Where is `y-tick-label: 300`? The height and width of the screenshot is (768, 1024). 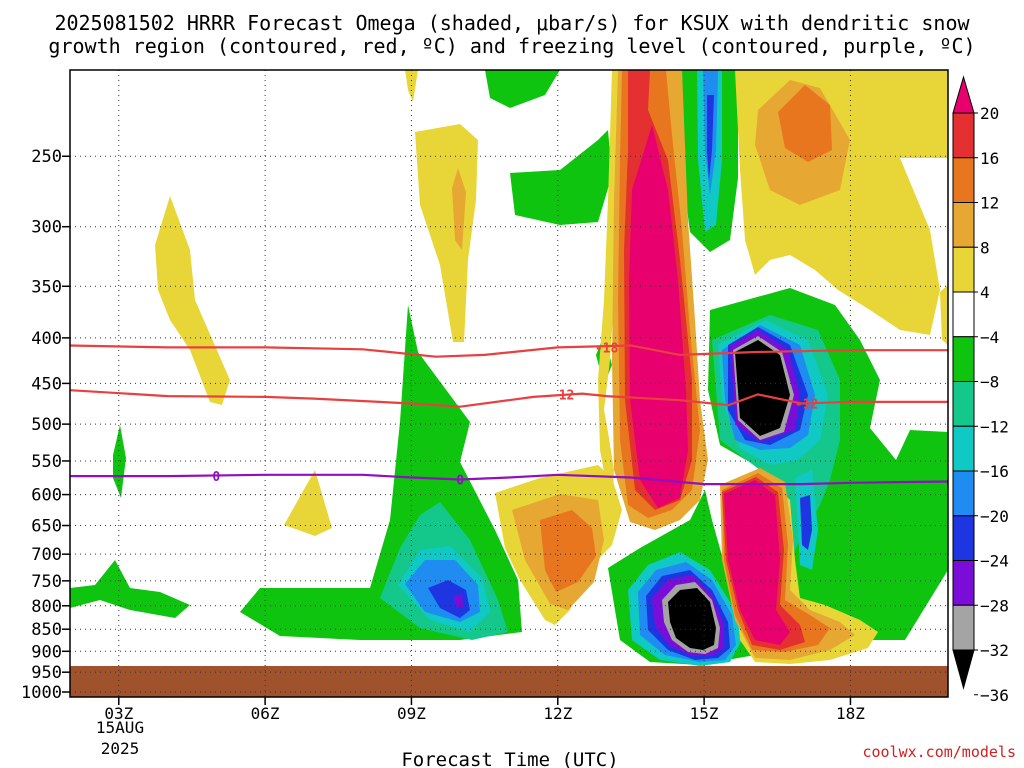 y-tick-label: 300 is located at coordinates (46, 228).